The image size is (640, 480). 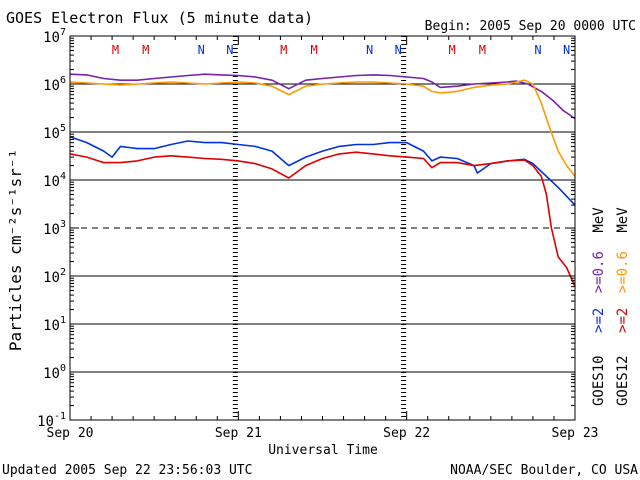 What do you see at coordinates (238, 433) in the screenshot?
I see `x-tick-label: Sep 21` at bounding box center [238, 433].